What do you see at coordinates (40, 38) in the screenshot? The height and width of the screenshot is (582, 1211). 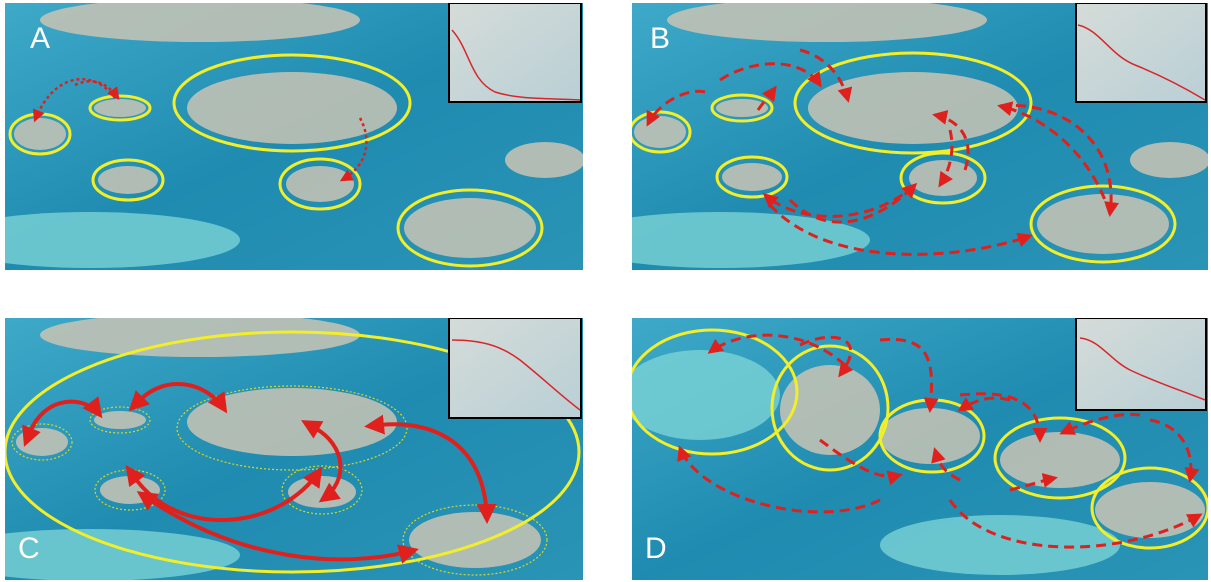 I see `panel-label: A` at bounding box center [40, 38].